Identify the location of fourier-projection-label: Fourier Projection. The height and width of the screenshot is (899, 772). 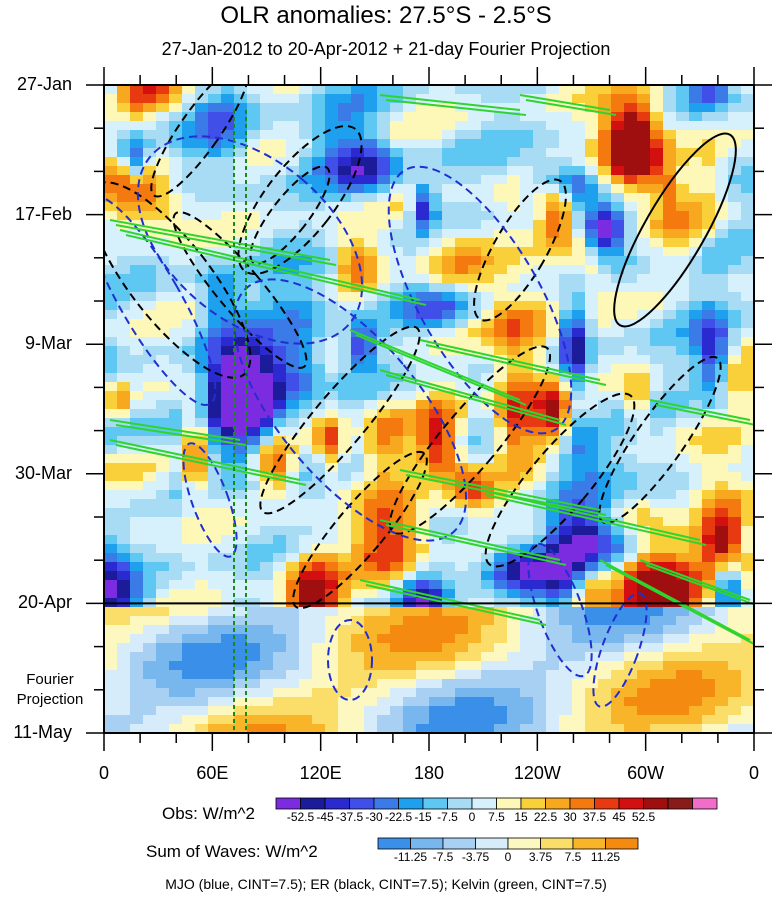
(50, 690).